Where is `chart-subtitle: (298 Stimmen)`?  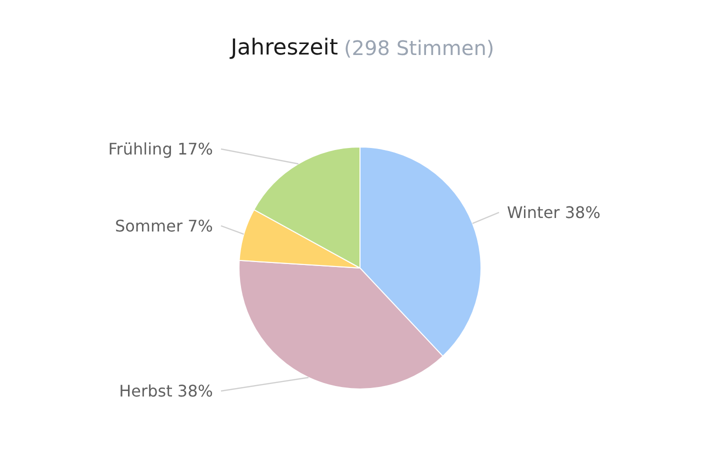 chart-subtitle: (298 Stimmen) is located at coordinates (419, 48).